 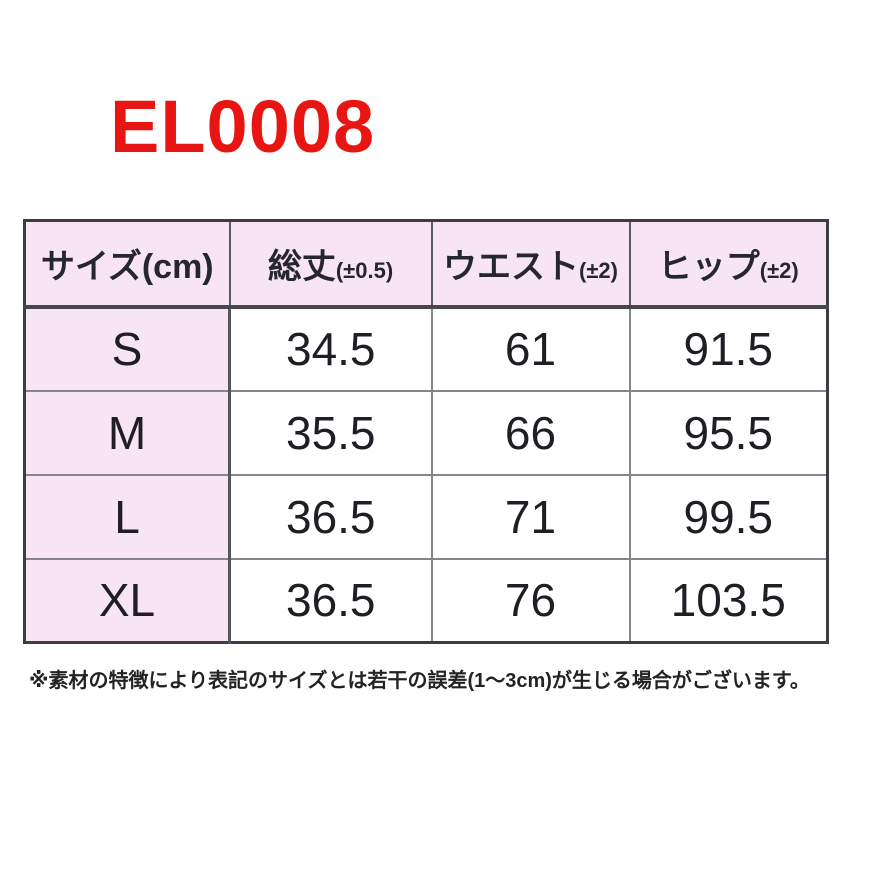 What do you see at coordinates (728, 600) in the screenshot?
I see `cell-hip: 103.5` at bounding box center [728, 600].